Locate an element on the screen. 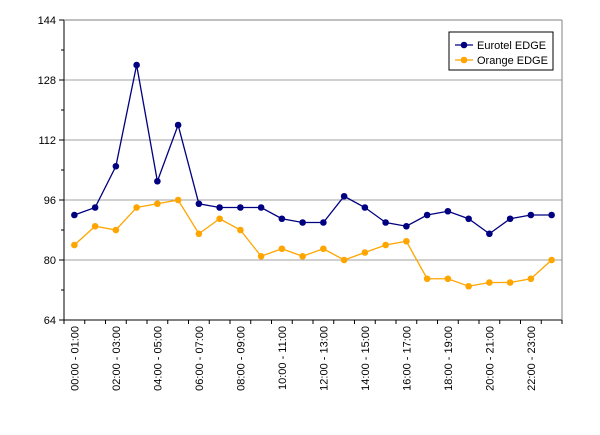 This screenshot has height=435, width=600. x-tick-label: 10:00 - 11:00 is located at coordinates (283, 358).